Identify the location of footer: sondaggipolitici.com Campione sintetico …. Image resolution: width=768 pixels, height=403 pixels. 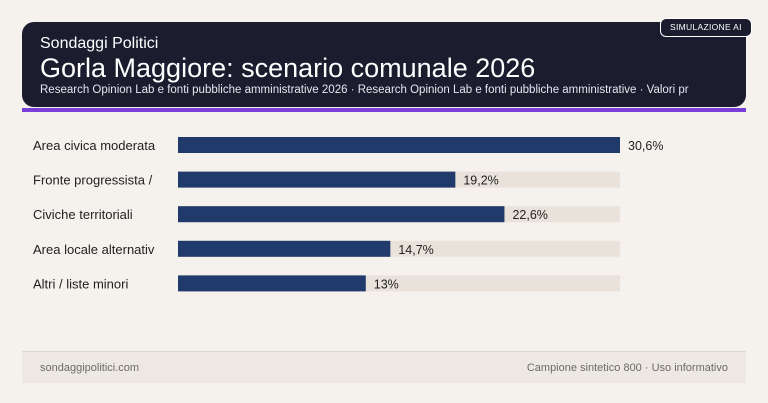
(384, 367).